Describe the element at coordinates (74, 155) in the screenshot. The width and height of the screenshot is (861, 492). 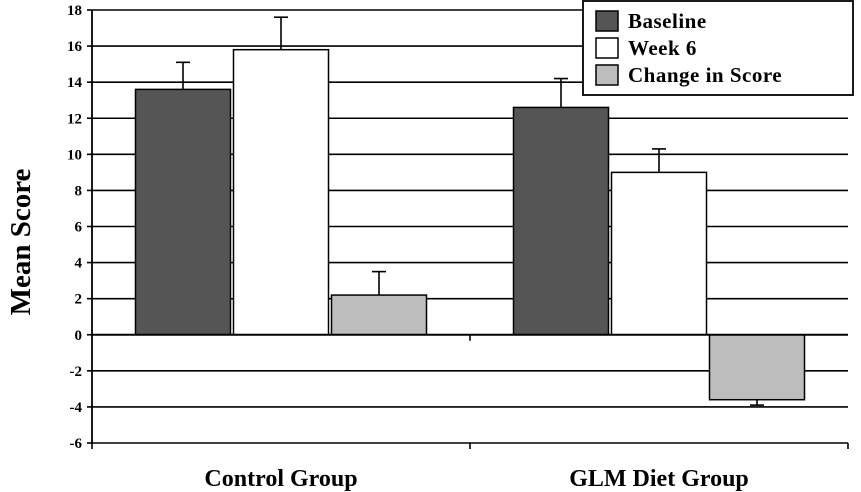
I see `y-tick-label: 10` at that location.